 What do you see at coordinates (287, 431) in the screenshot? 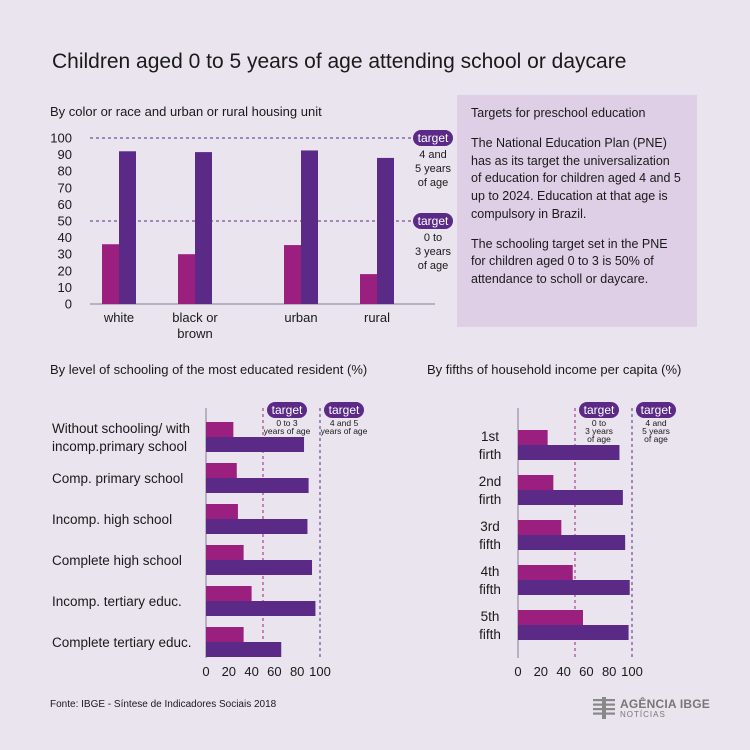
I see `target-label: years of age` at bounding box center [287, 431].